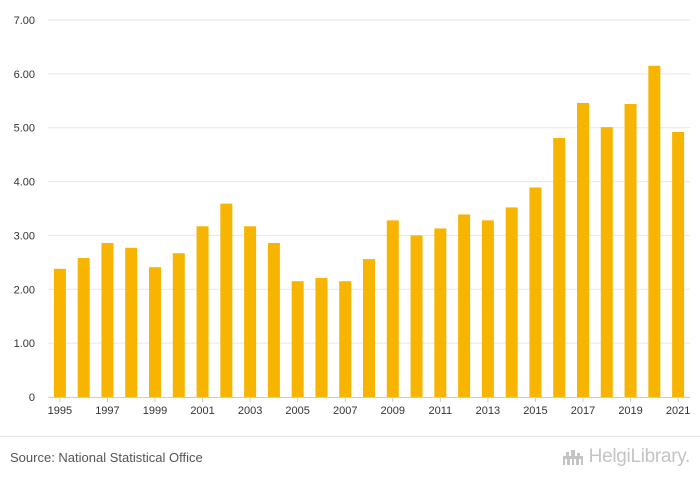 This screenshot has height=483, width=700. Describe the element at coordinates (32, 398) in the screenshot. I see `y-tick-label: 0` at that location.